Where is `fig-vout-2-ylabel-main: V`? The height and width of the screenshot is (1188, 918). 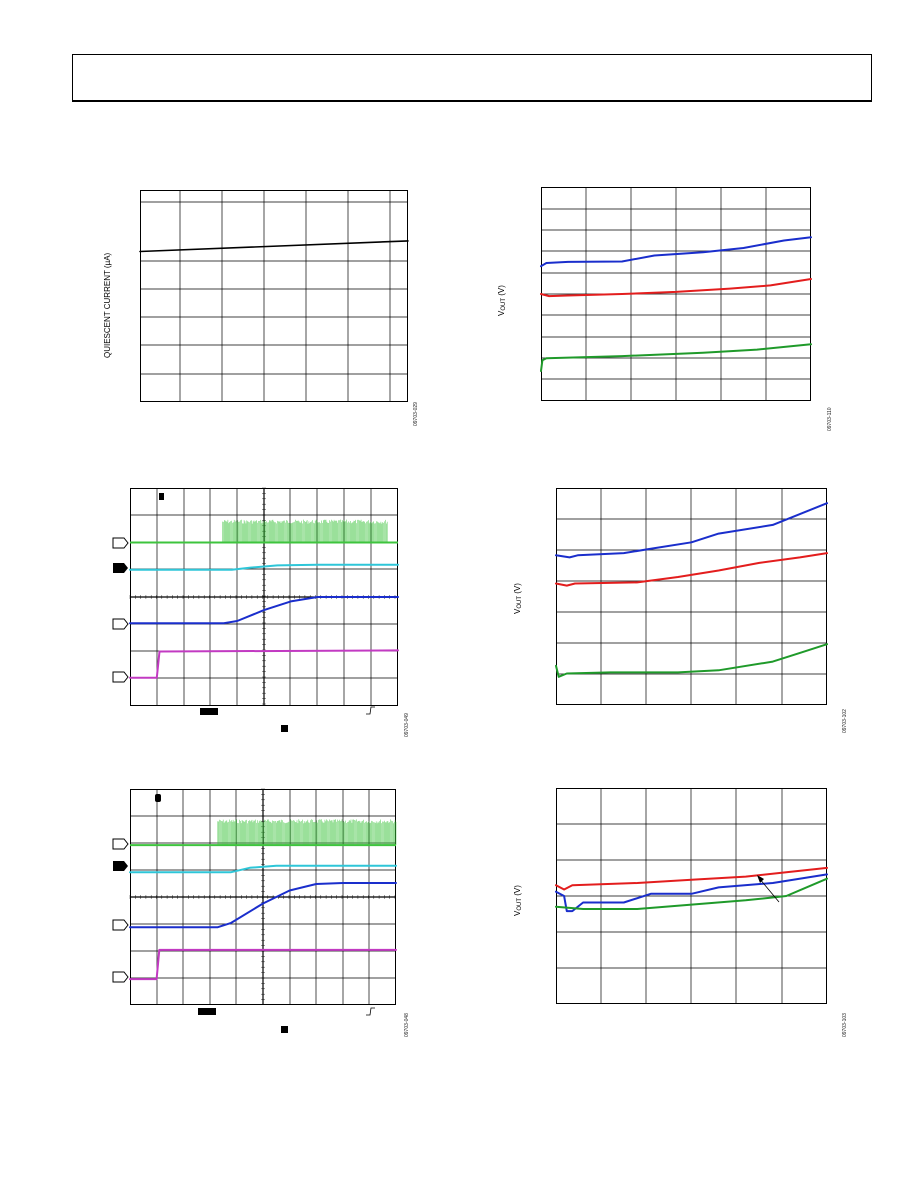
fig-vout-2-ylabel-main: V is located at coordinates (517, 611).